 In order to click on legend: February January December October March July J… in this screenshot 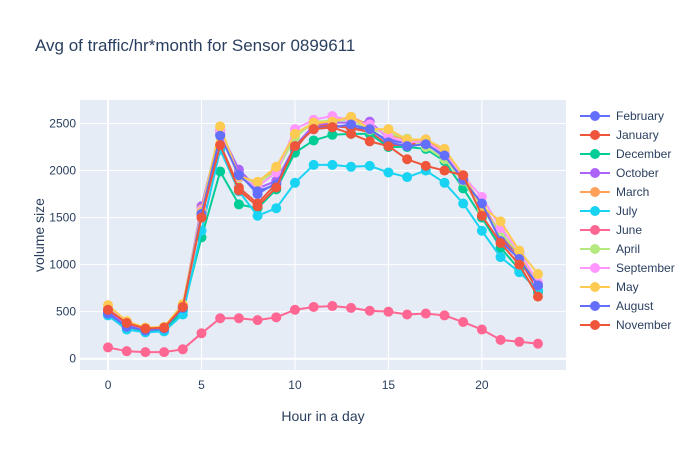, I will do `click(627, 220)`.